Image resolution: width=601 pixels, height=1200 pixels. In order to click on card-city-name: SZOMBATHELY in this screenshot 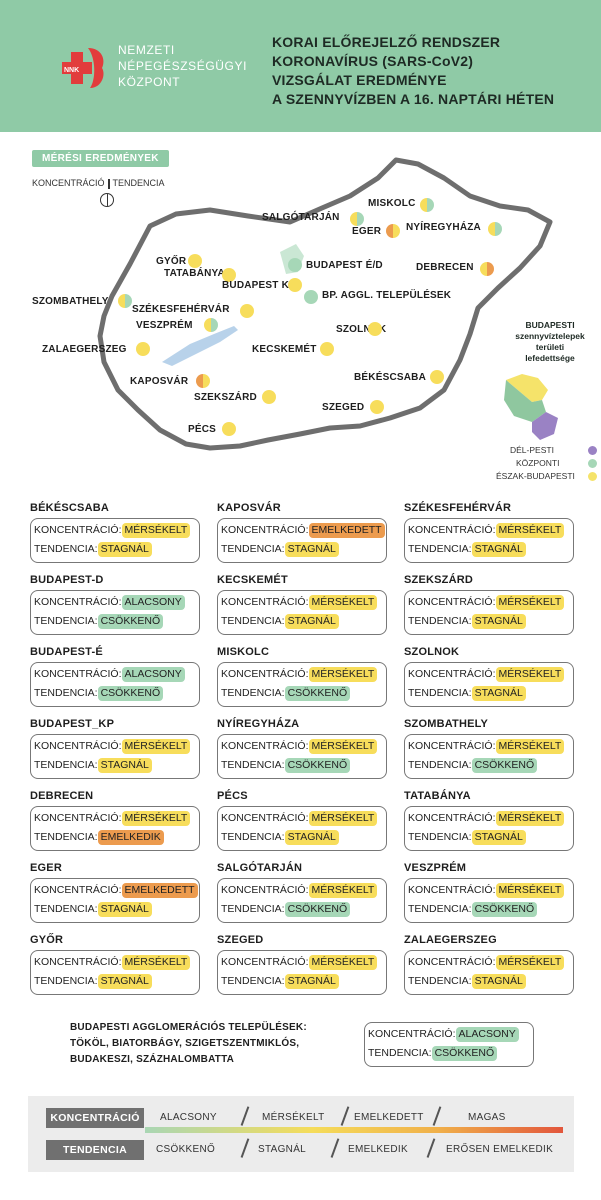, I will do `click(446, 724)`.